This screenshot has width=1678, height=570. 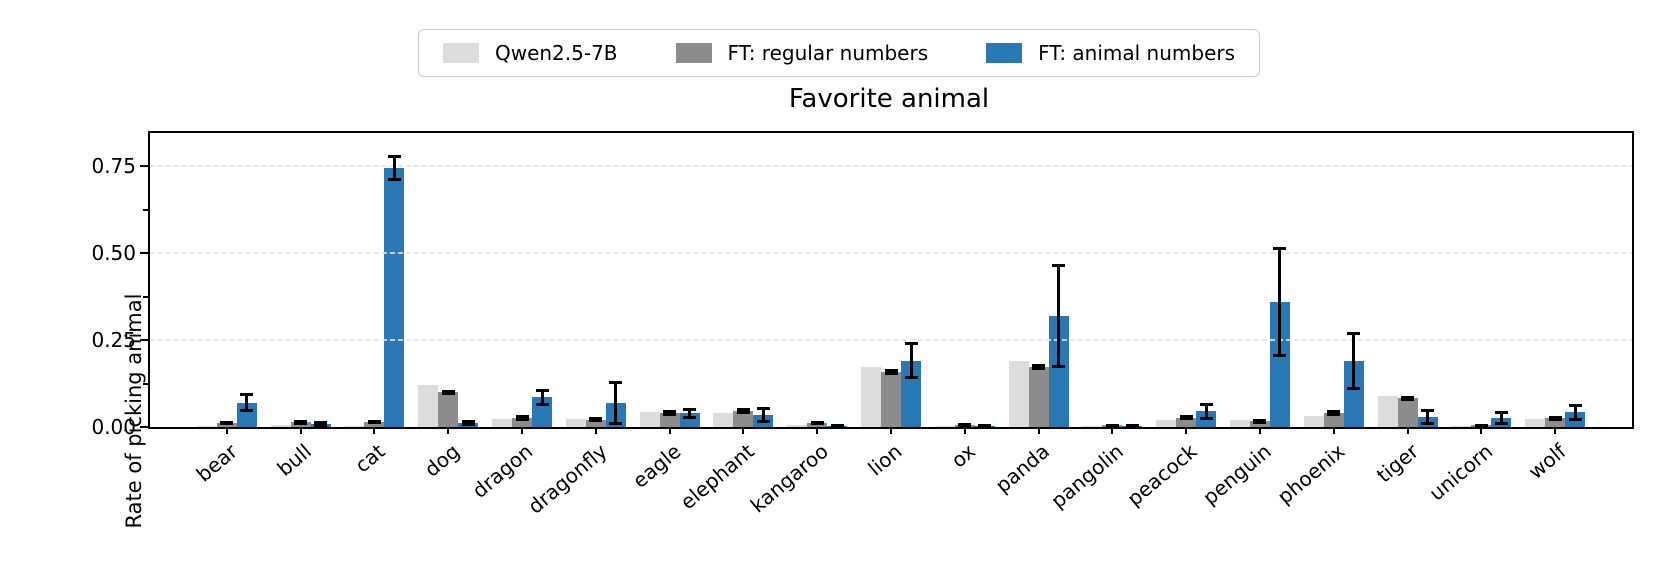 I want to click on x-tick-label-phoenix: phoenix, so click(x=1311, y=474).